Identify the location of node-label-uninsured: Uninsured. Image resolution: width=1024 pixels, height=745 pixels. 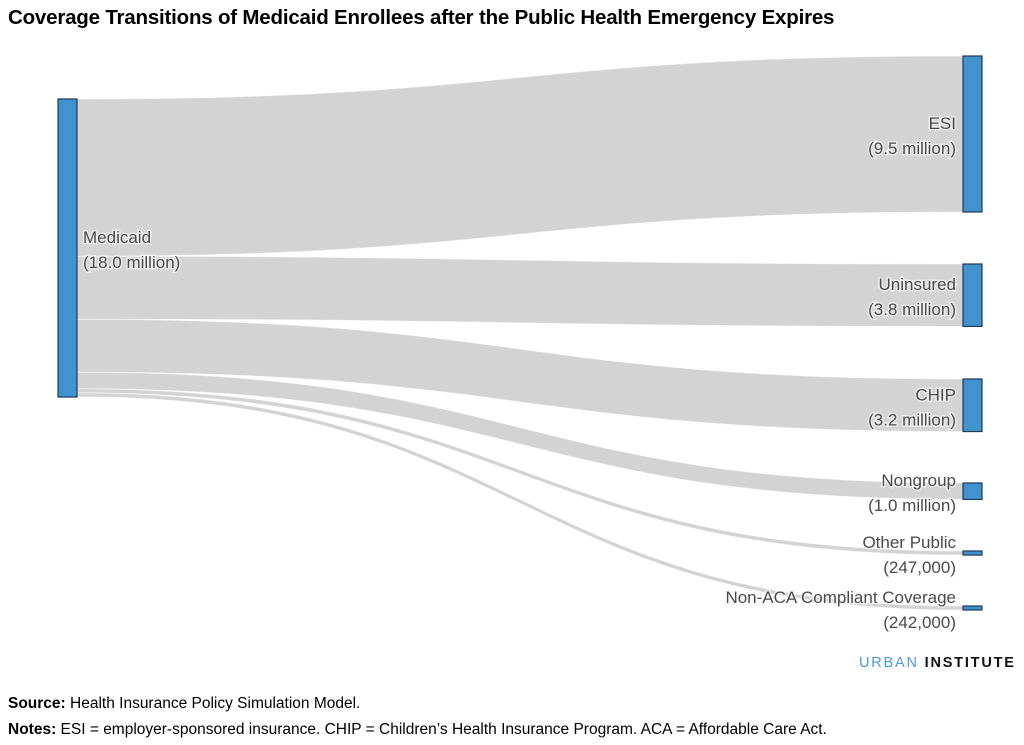
(918, 284).